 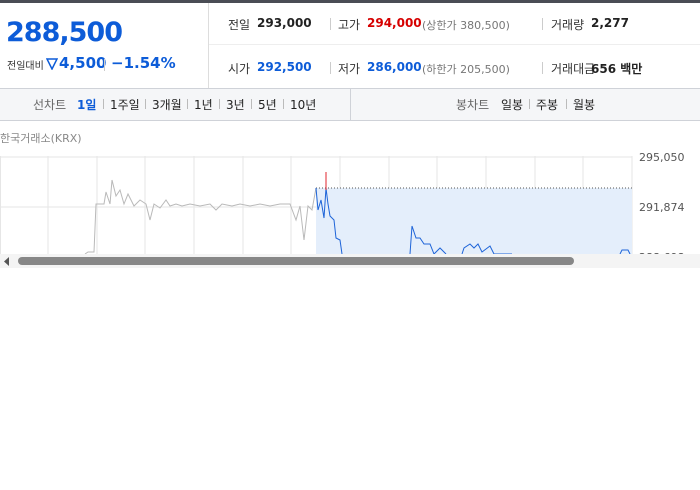 I want to click on info-value: 292,500, so click(x=284, y=67).